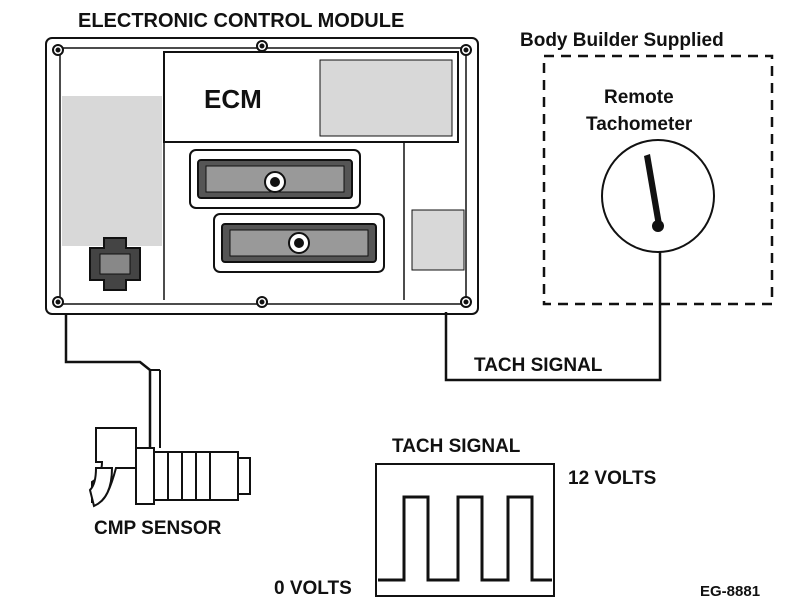 Image resolution: width=800 pixels, height=611 pixels. I want to click on tach-waveform, so click(465, 538).